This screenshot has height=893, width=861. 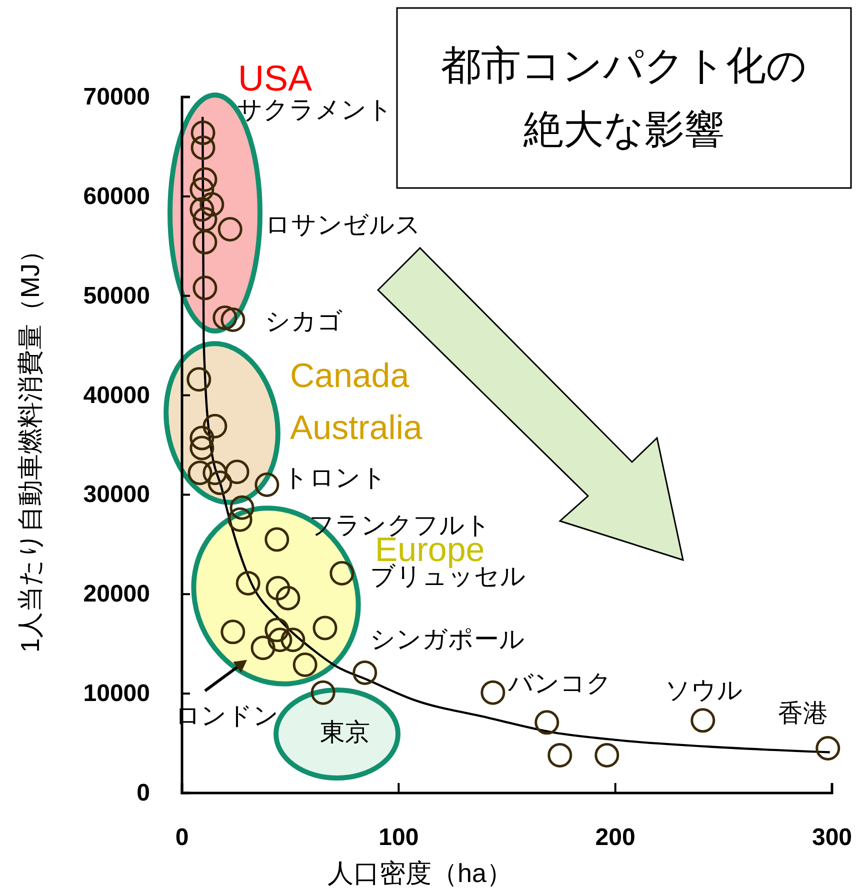 What do you see at coordinates (116, 296) in the screenshot?
I see `y-tick-label: 50000` at bounding box center [116, 296].